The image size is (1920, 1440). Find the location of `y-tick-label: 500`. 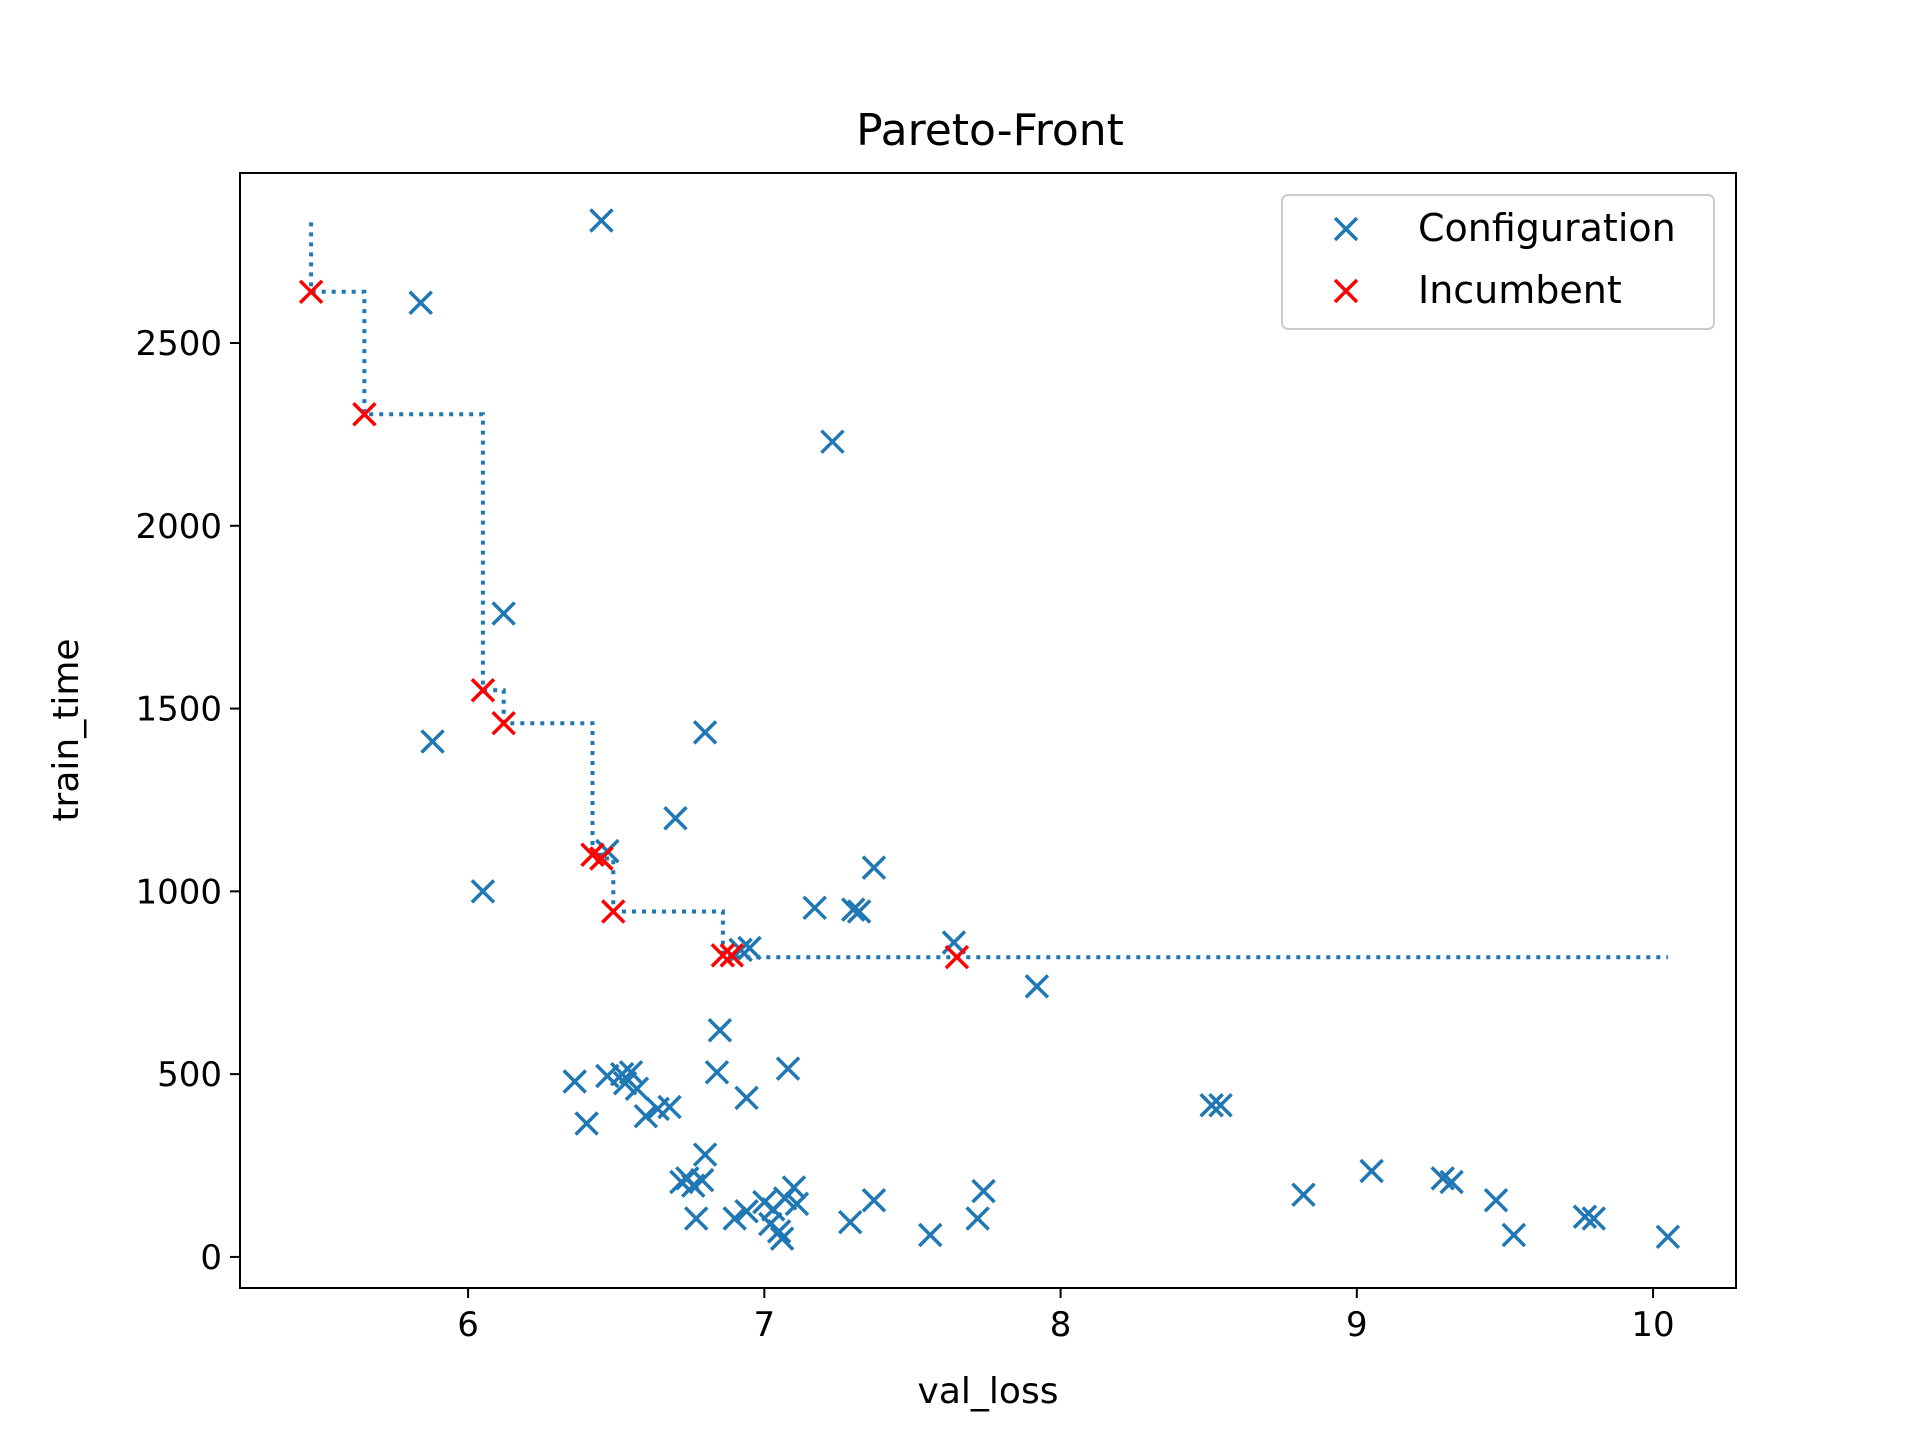

y-tick-label: 500 is located at coordinates (189, 1075).